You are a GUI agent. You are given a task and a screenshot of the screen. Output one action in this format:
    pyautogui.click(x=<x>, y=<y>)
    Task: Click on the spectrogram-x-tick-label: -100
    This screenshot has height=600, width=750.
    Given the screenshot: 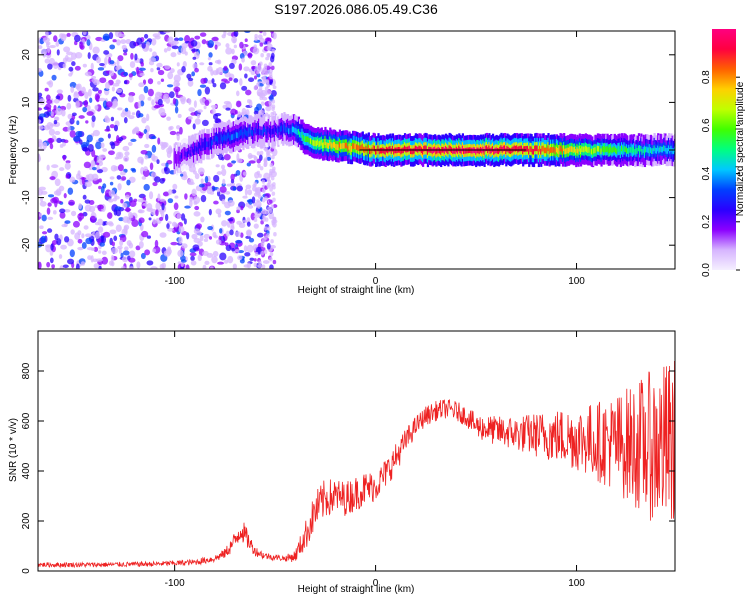 What is the action you would take?
    pyautogui.click(x=175, y=281)
    